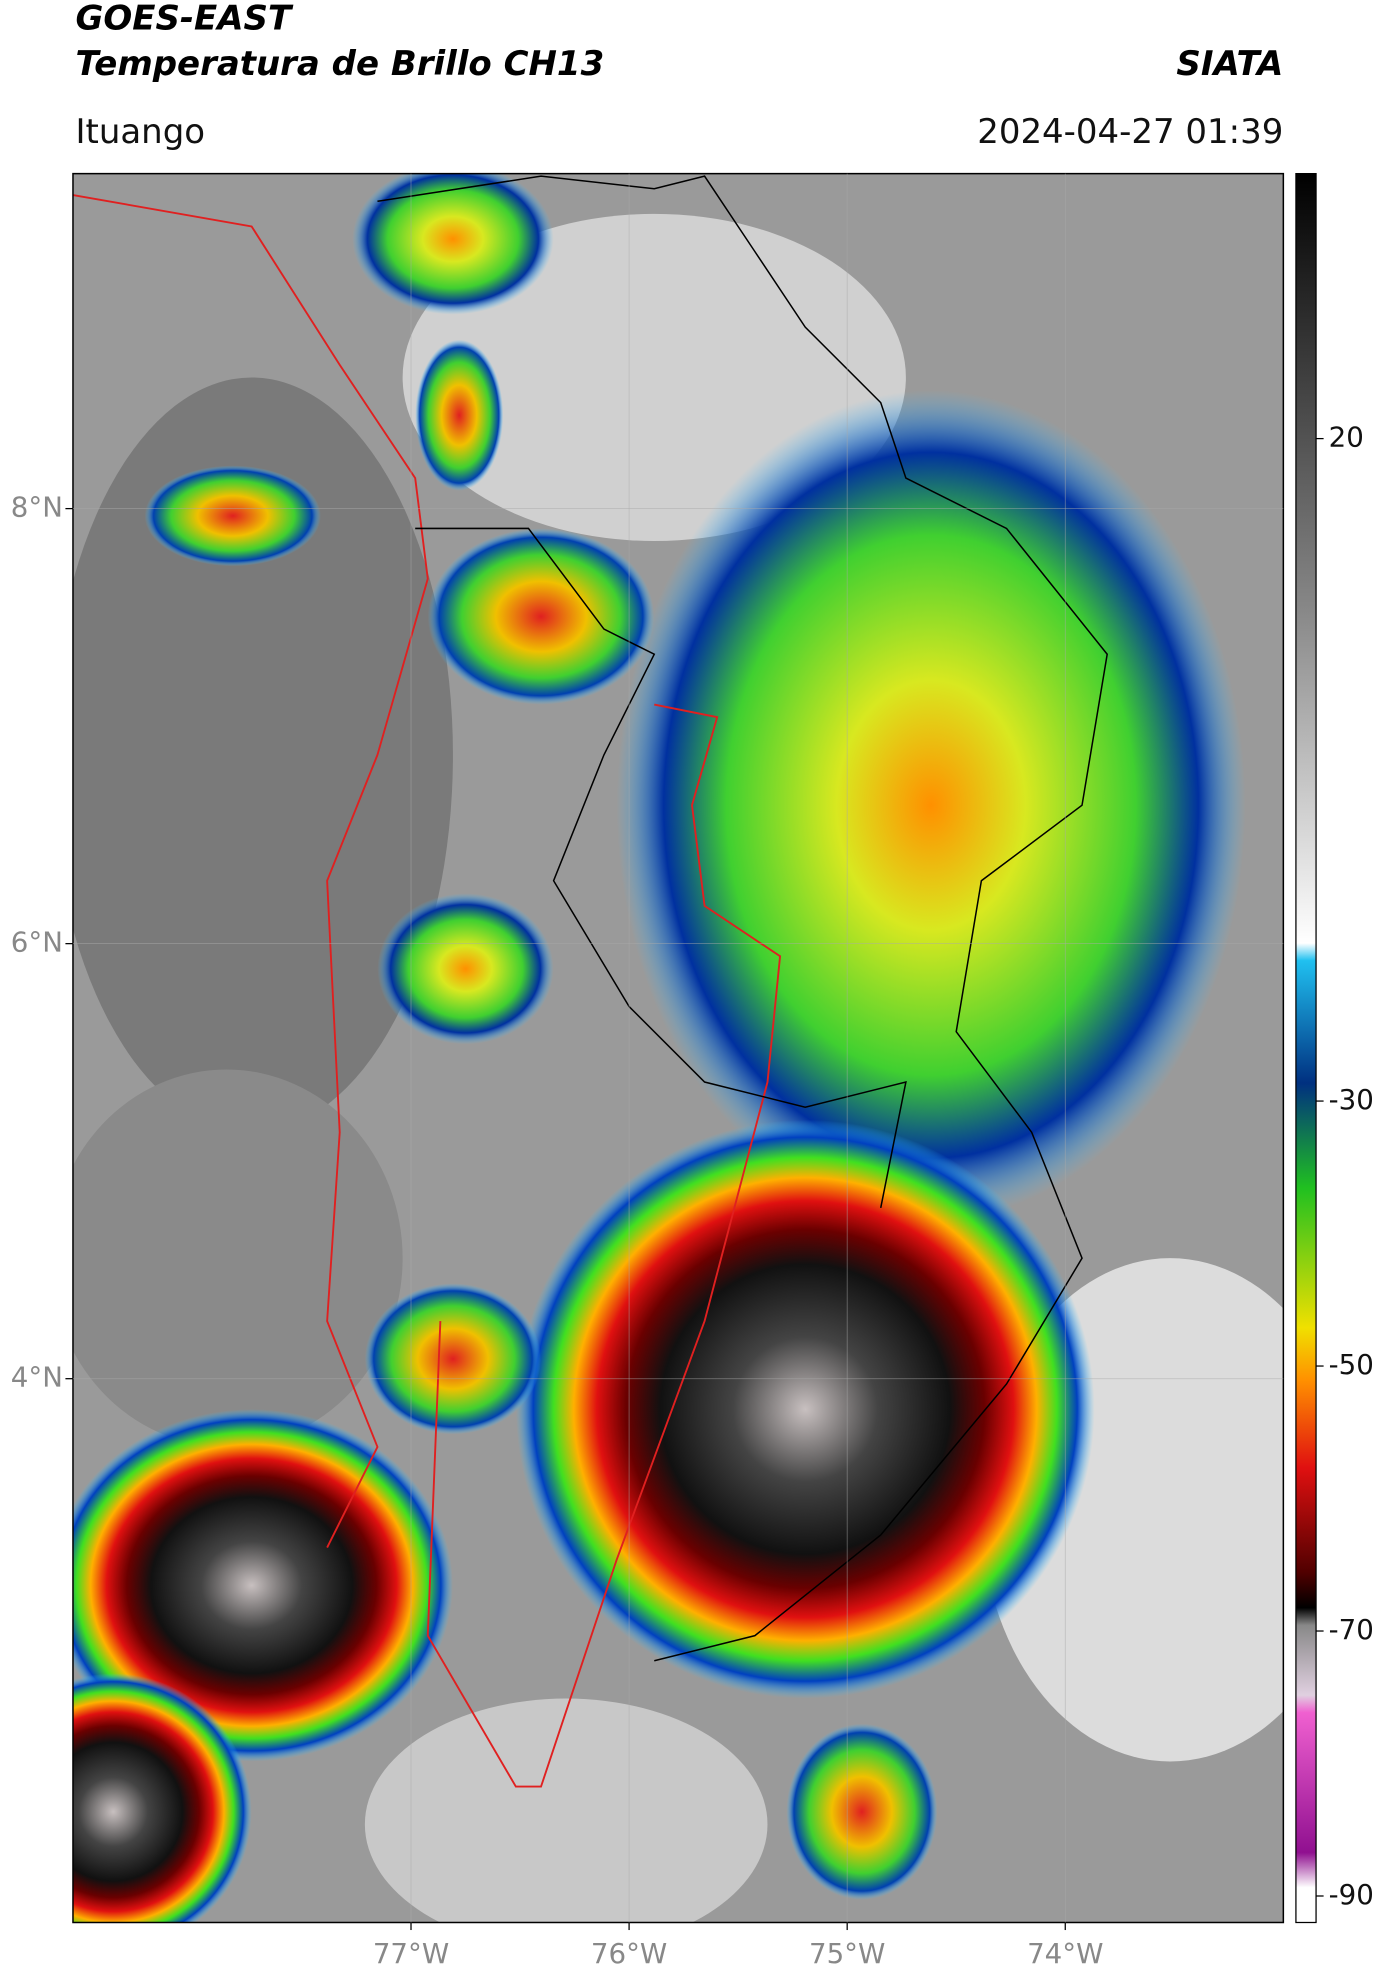 This screenshot has width=1384, height=1985. I want to click on x-tick-label: 75°W, so click(847, 1953).